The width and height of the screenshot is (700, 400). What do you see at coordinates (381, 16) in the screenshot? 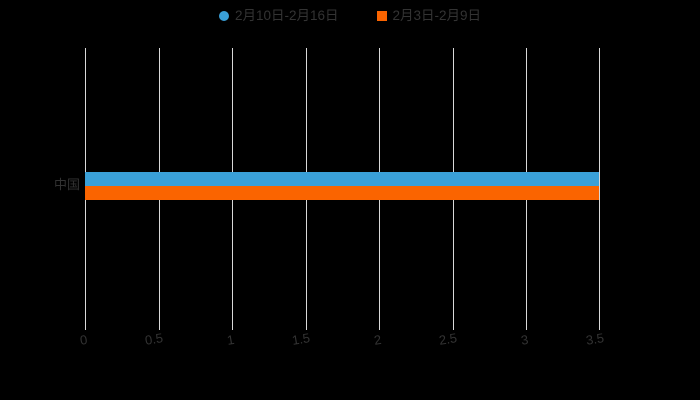
I see `legend-square-marker-icon` at bounding box center [381, 16].